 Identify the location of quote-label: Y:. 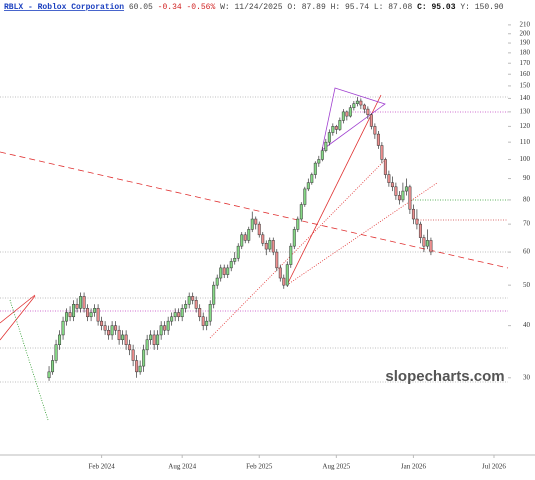
(465, 7).